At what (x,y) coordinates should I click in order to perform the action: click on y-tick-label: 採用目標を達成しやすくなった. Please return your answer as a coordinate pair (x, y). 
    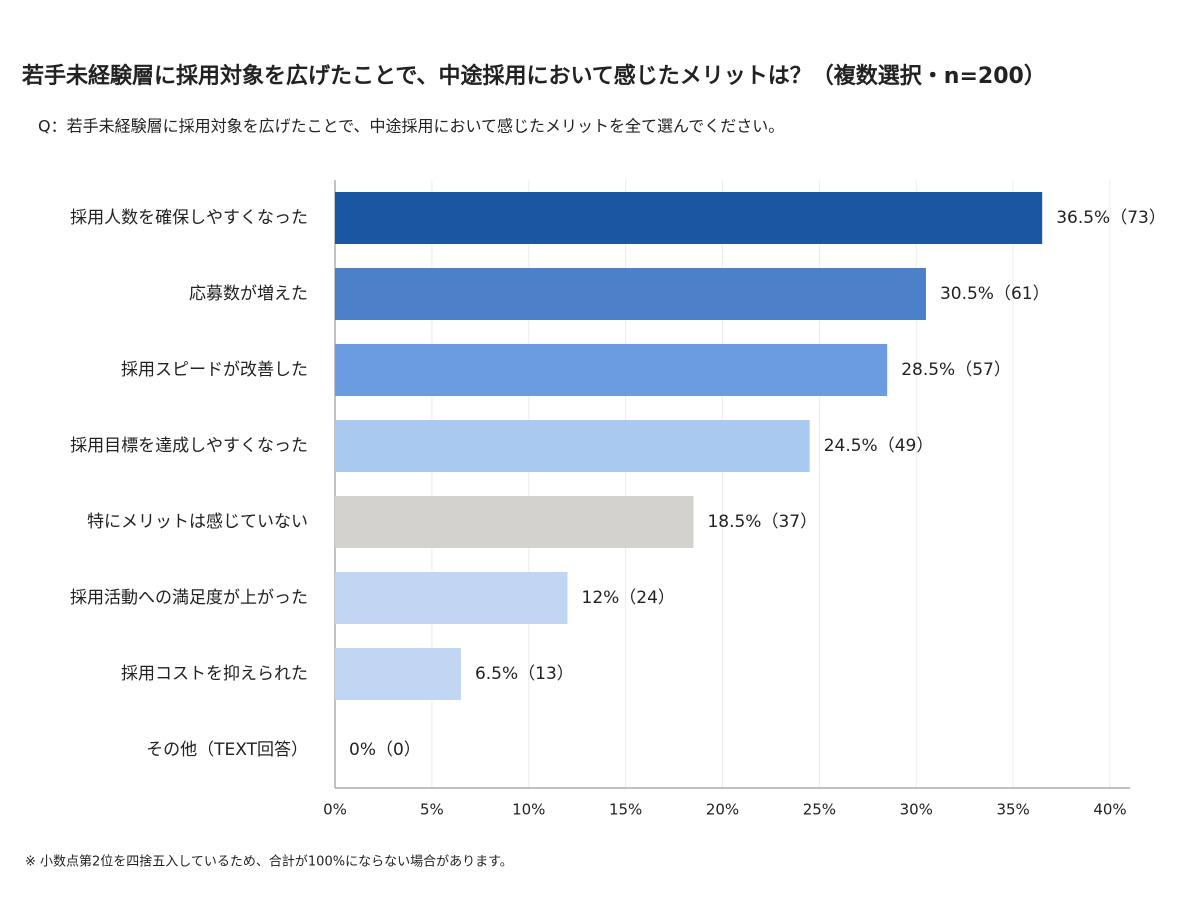
    Looking at the image, I should click on (189, 446).